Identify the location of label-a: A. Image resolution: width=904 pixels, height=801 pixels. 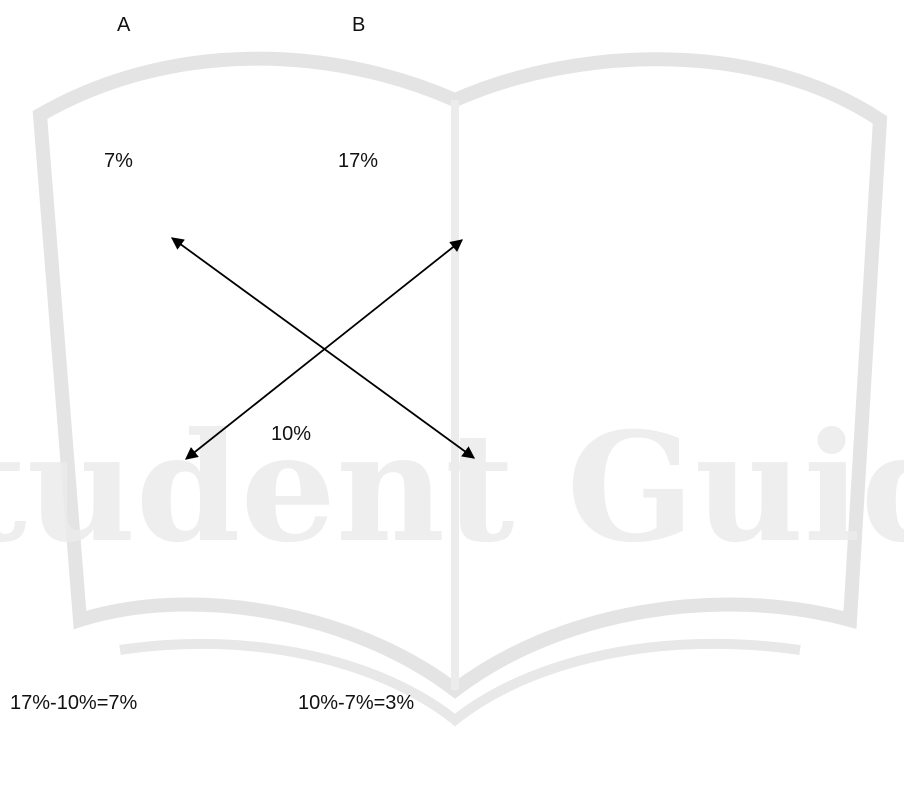
(124, 25).